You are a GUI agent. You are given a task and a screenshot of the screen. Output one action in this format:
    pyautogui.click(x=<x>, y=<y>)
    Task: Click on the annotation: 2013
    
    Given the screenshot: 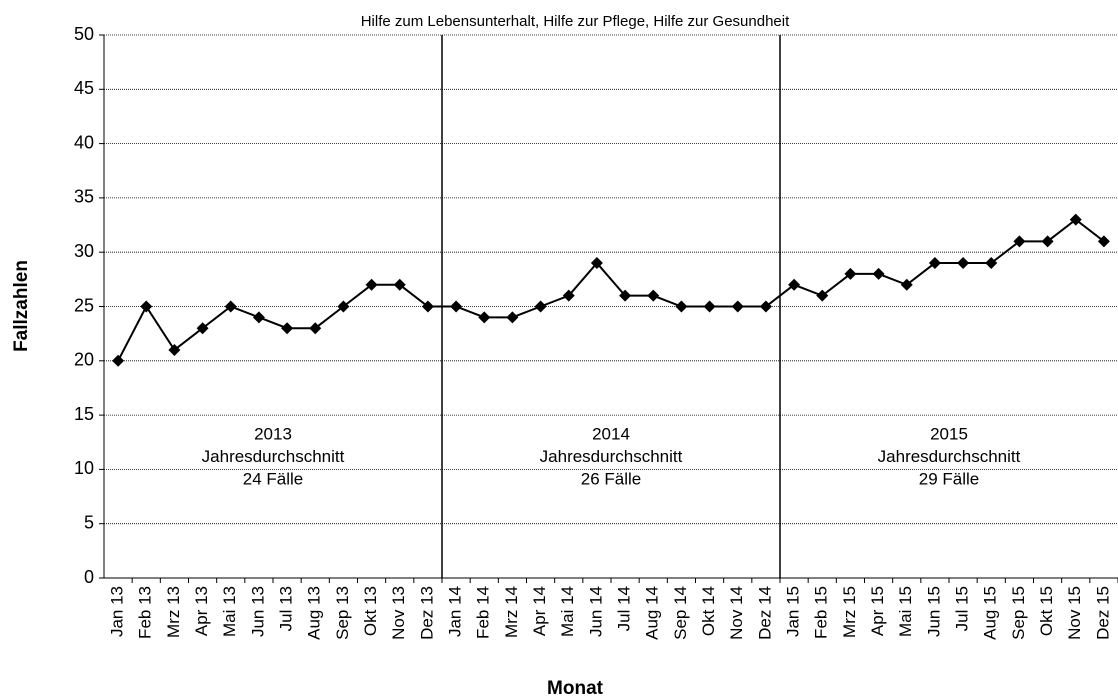 What is the action you would take?
    pyautogui.click(x=273, y=433)
    